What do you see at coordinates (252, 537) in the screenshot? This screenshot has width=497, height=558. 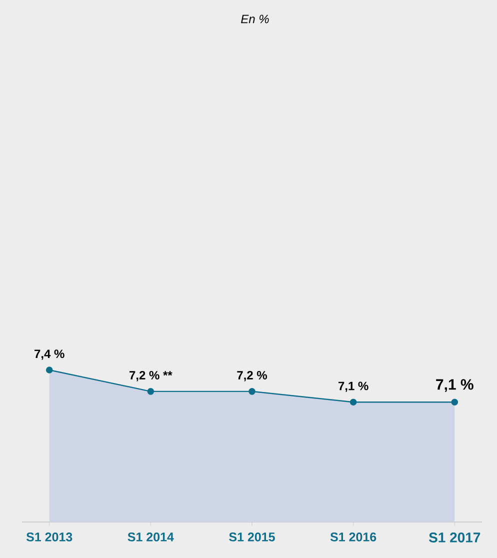 I see `x-tick-label: S1 2015` at bounding box center [252, 537].